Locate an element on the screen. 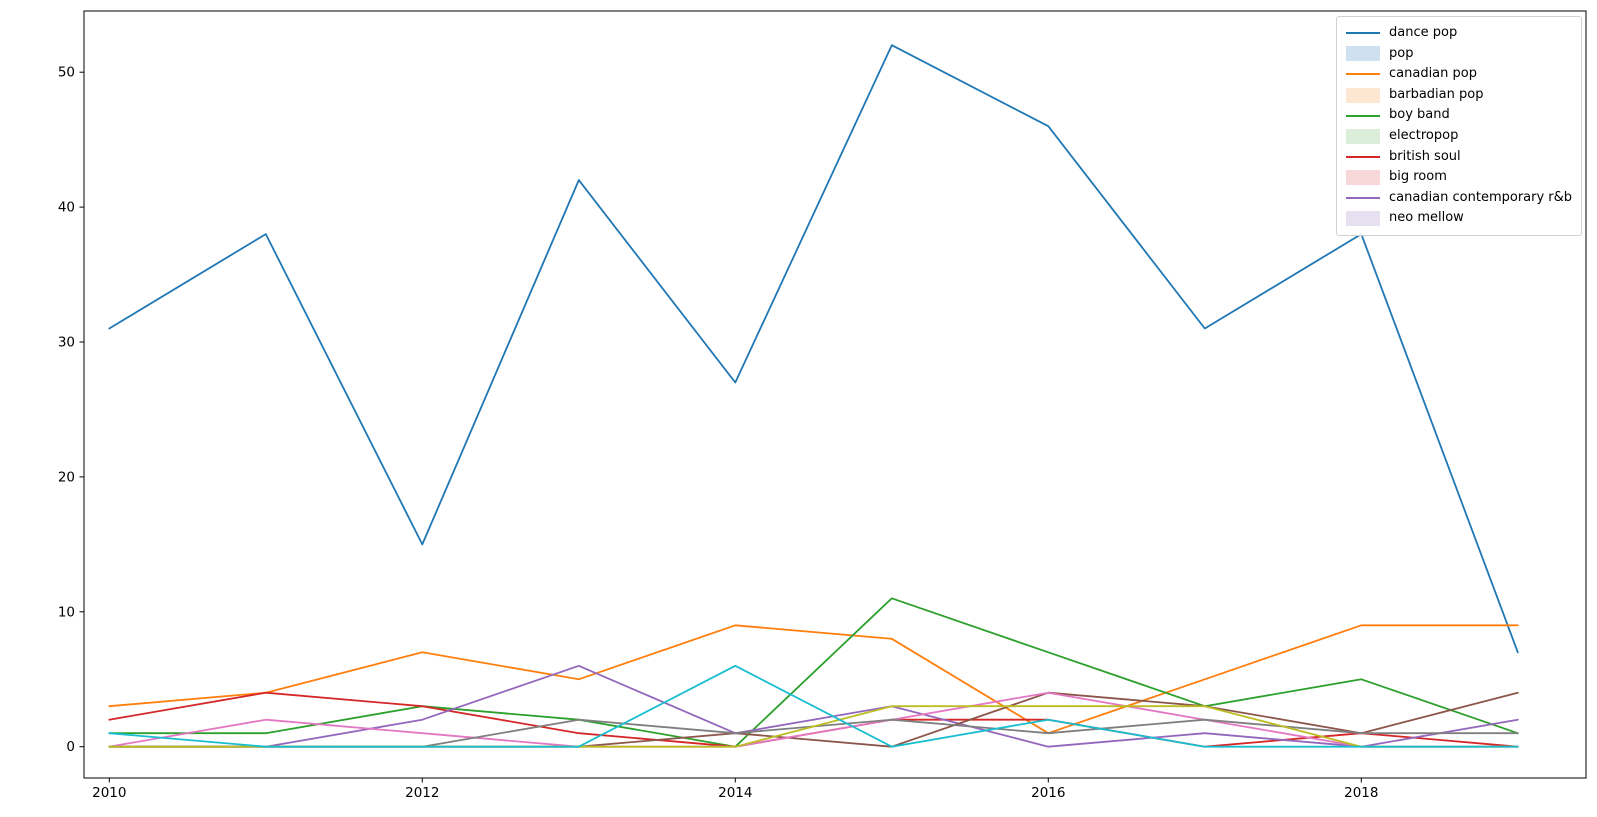 Image resolution: width=1597 pixels, height=817 pixels. series-line-canadian-contemporary-r-b is located at coordinates (813, 706).